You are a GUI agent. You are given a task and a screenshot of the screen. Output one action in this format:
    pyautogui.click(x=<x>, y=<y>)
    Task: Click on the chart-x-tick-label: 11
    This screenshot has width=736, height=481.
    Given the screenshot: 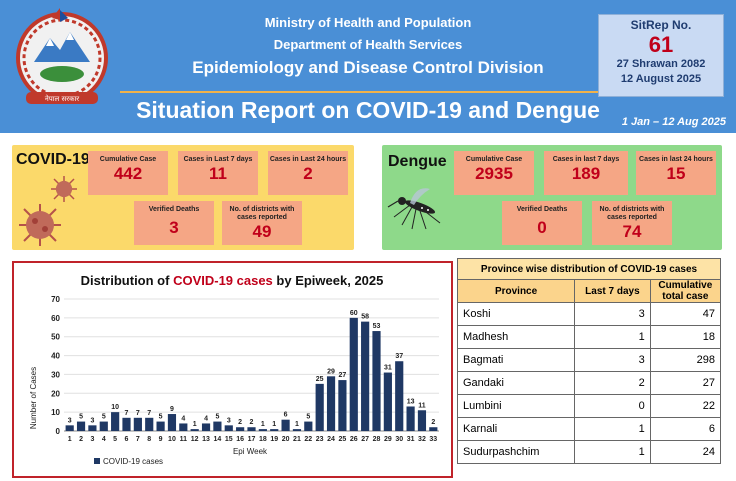 What is the action you would take?
    pyautogui.click(x=184, y=439)
    